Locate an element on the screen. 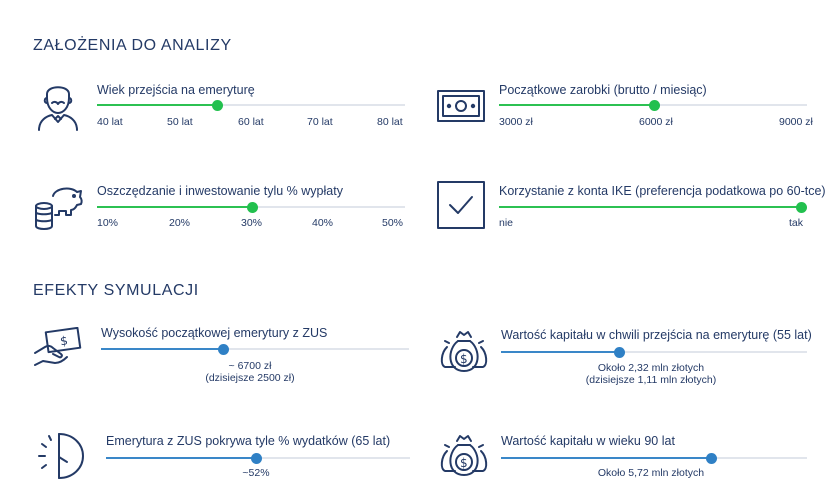 This screenshot has width=840, height=480. capital-at-retirement-value: Około 2,32 mln złotych is located at coordinates (651, 368).